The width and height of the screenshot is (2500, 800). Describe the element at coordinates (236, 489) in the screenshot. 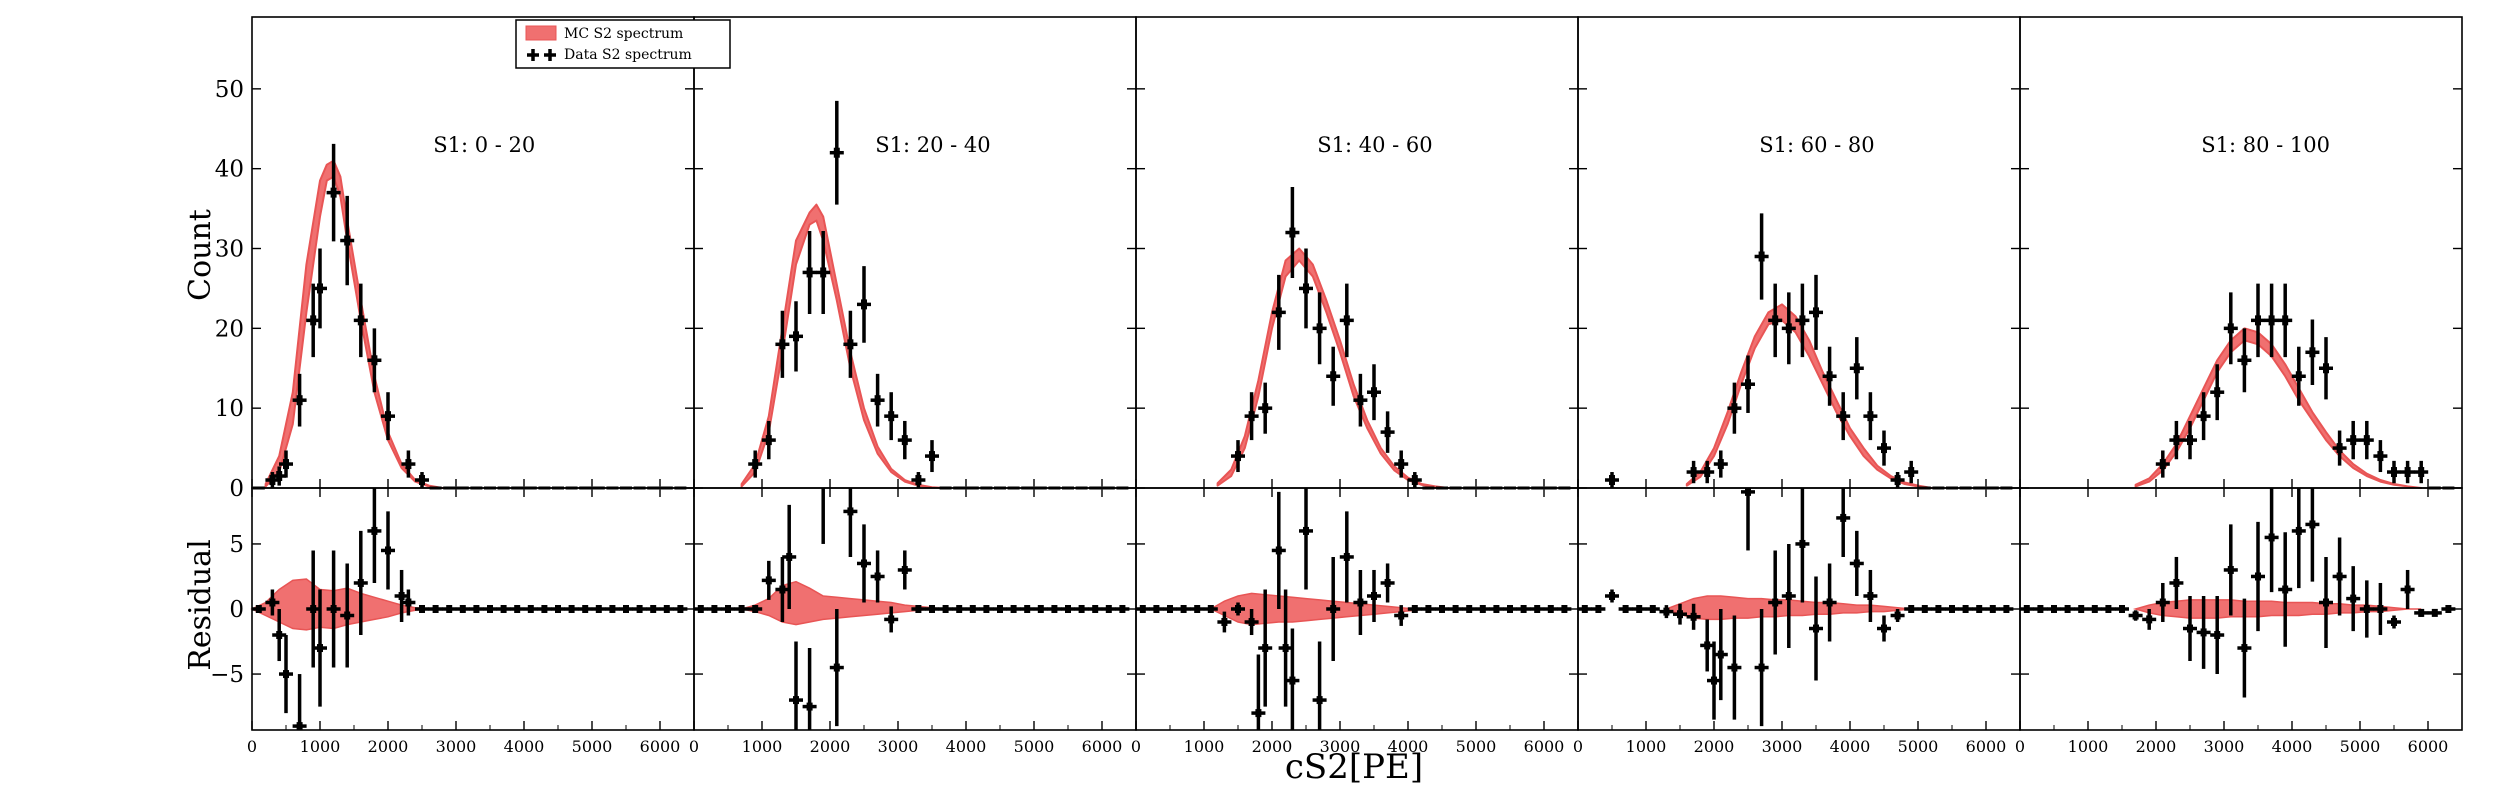

I see `y-tick-label: 0` at that location.